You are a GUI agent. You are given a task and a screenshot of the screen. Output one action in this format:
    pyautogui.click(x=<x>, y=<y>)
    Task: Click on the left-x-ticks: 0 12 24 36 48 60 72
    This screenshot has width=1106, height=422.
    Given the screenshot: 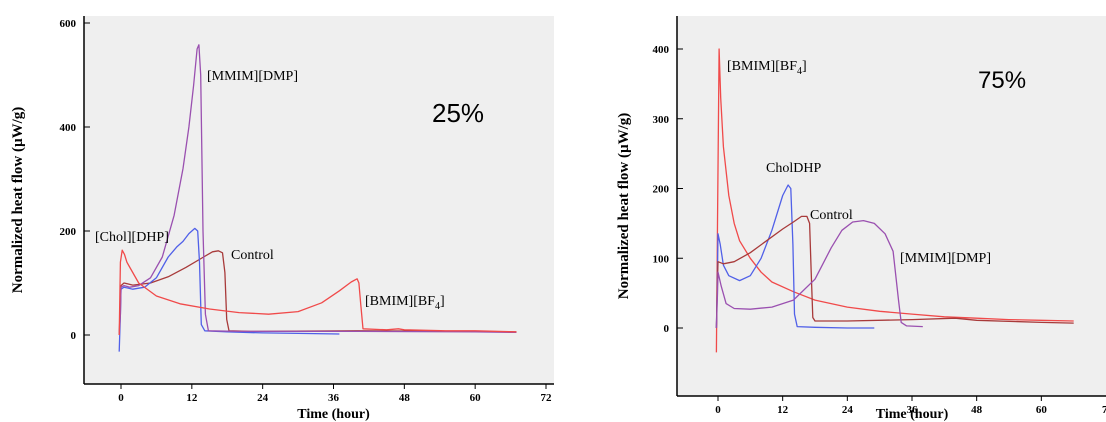 What is the action you would take?
    pyautogui.click(x=335, y=394)
    